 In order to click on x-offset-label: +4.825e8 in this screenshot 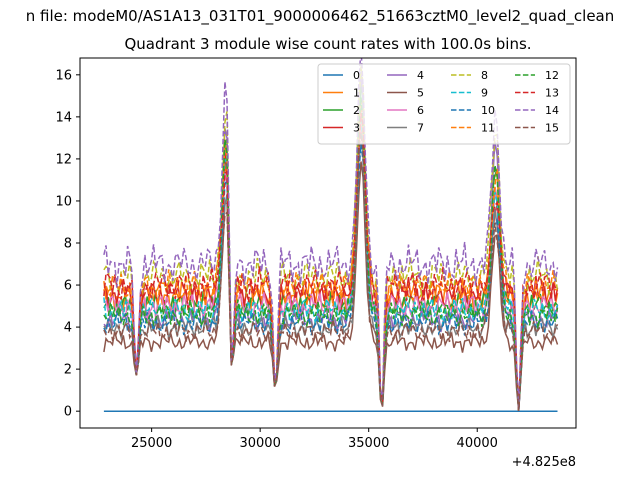, I will do `click(544, 462)`.